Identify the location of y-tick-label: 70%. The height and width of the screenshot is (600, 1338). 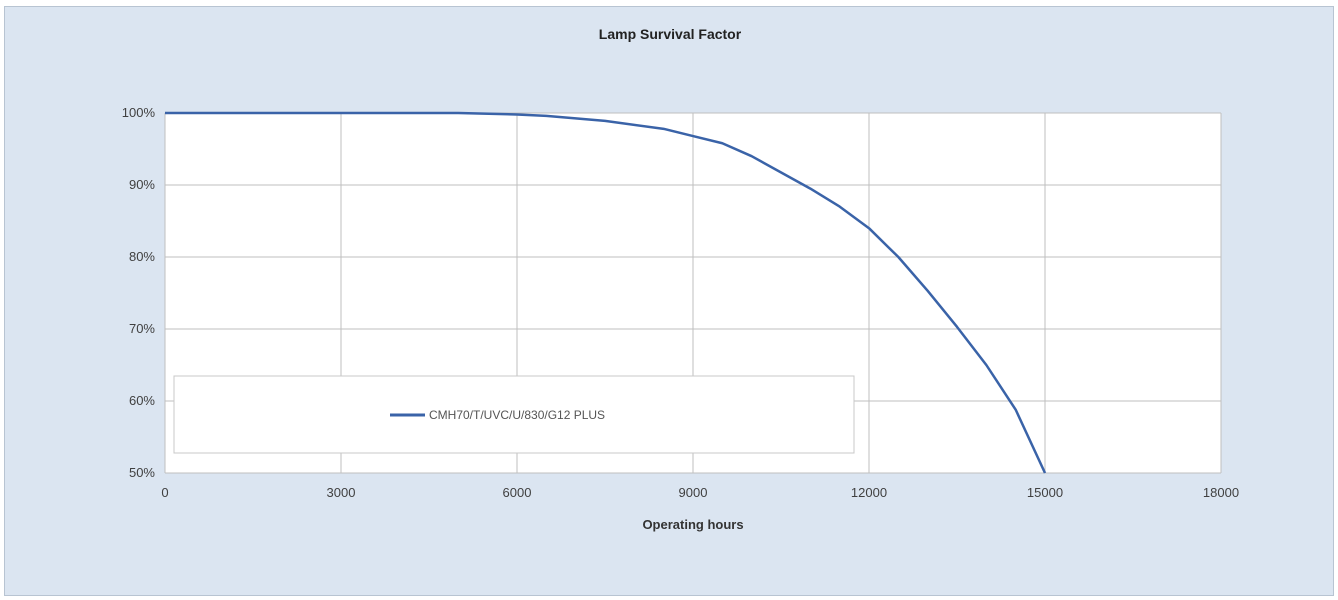
(142, 328).